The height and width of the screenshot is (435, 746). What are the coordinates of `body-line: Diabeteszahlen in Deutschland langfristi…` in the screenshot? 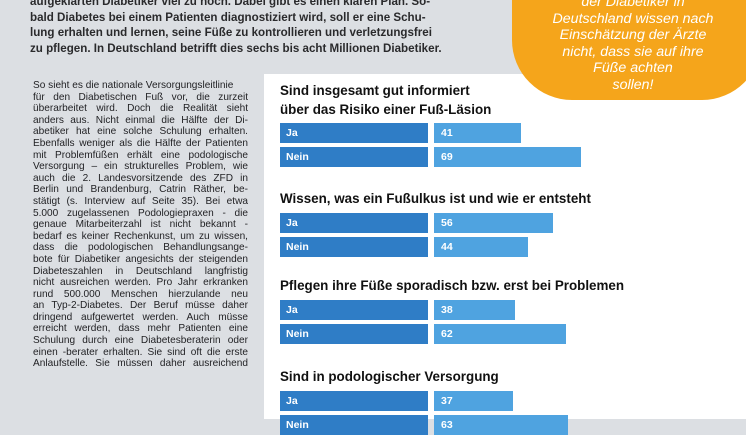 It's located at (140, 271).